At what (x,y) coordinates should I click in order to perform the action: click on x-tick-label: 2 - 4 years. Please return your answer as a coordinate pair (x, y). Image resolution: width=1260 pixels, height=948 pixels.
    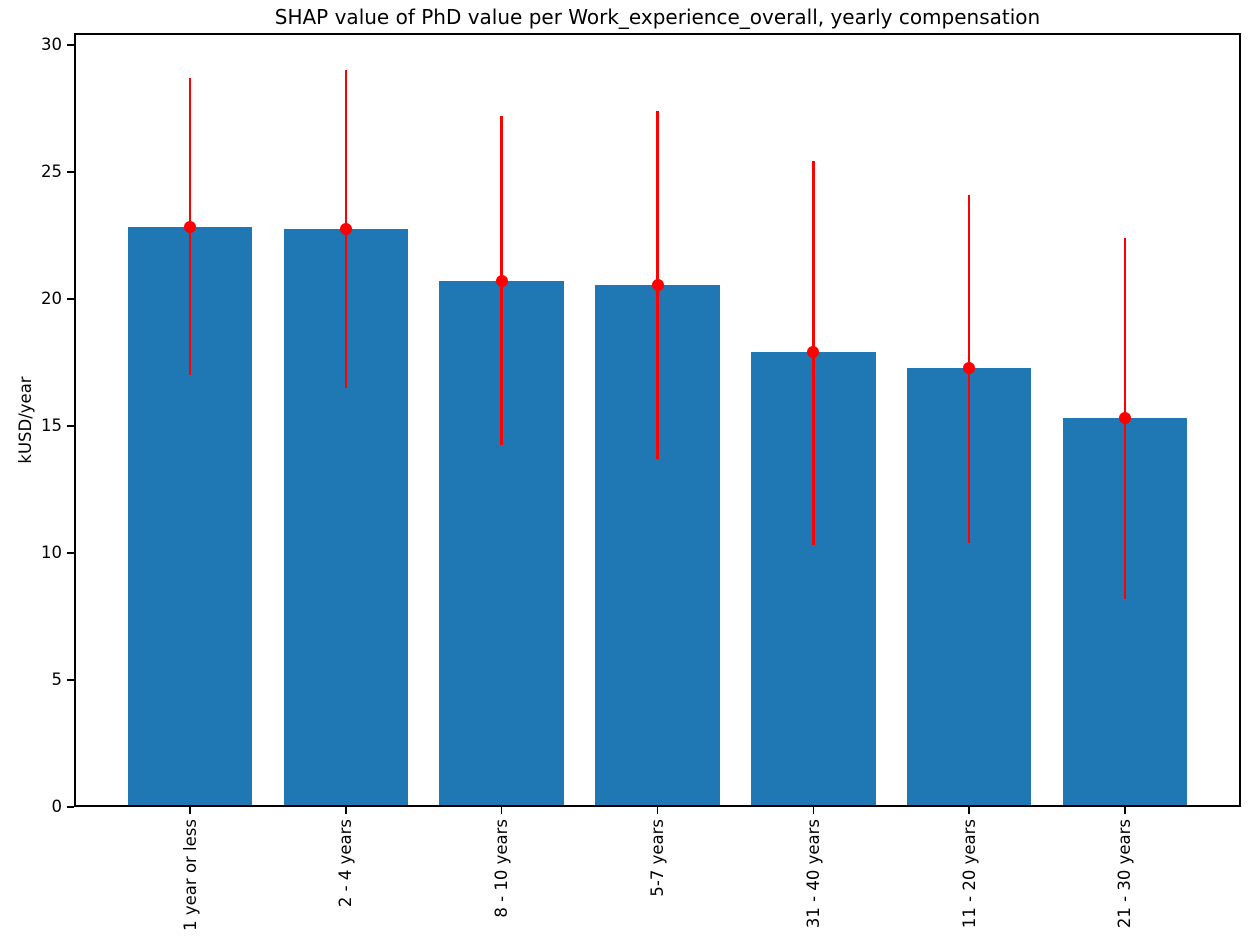
    Looking at the image, I should click on (346, 863).